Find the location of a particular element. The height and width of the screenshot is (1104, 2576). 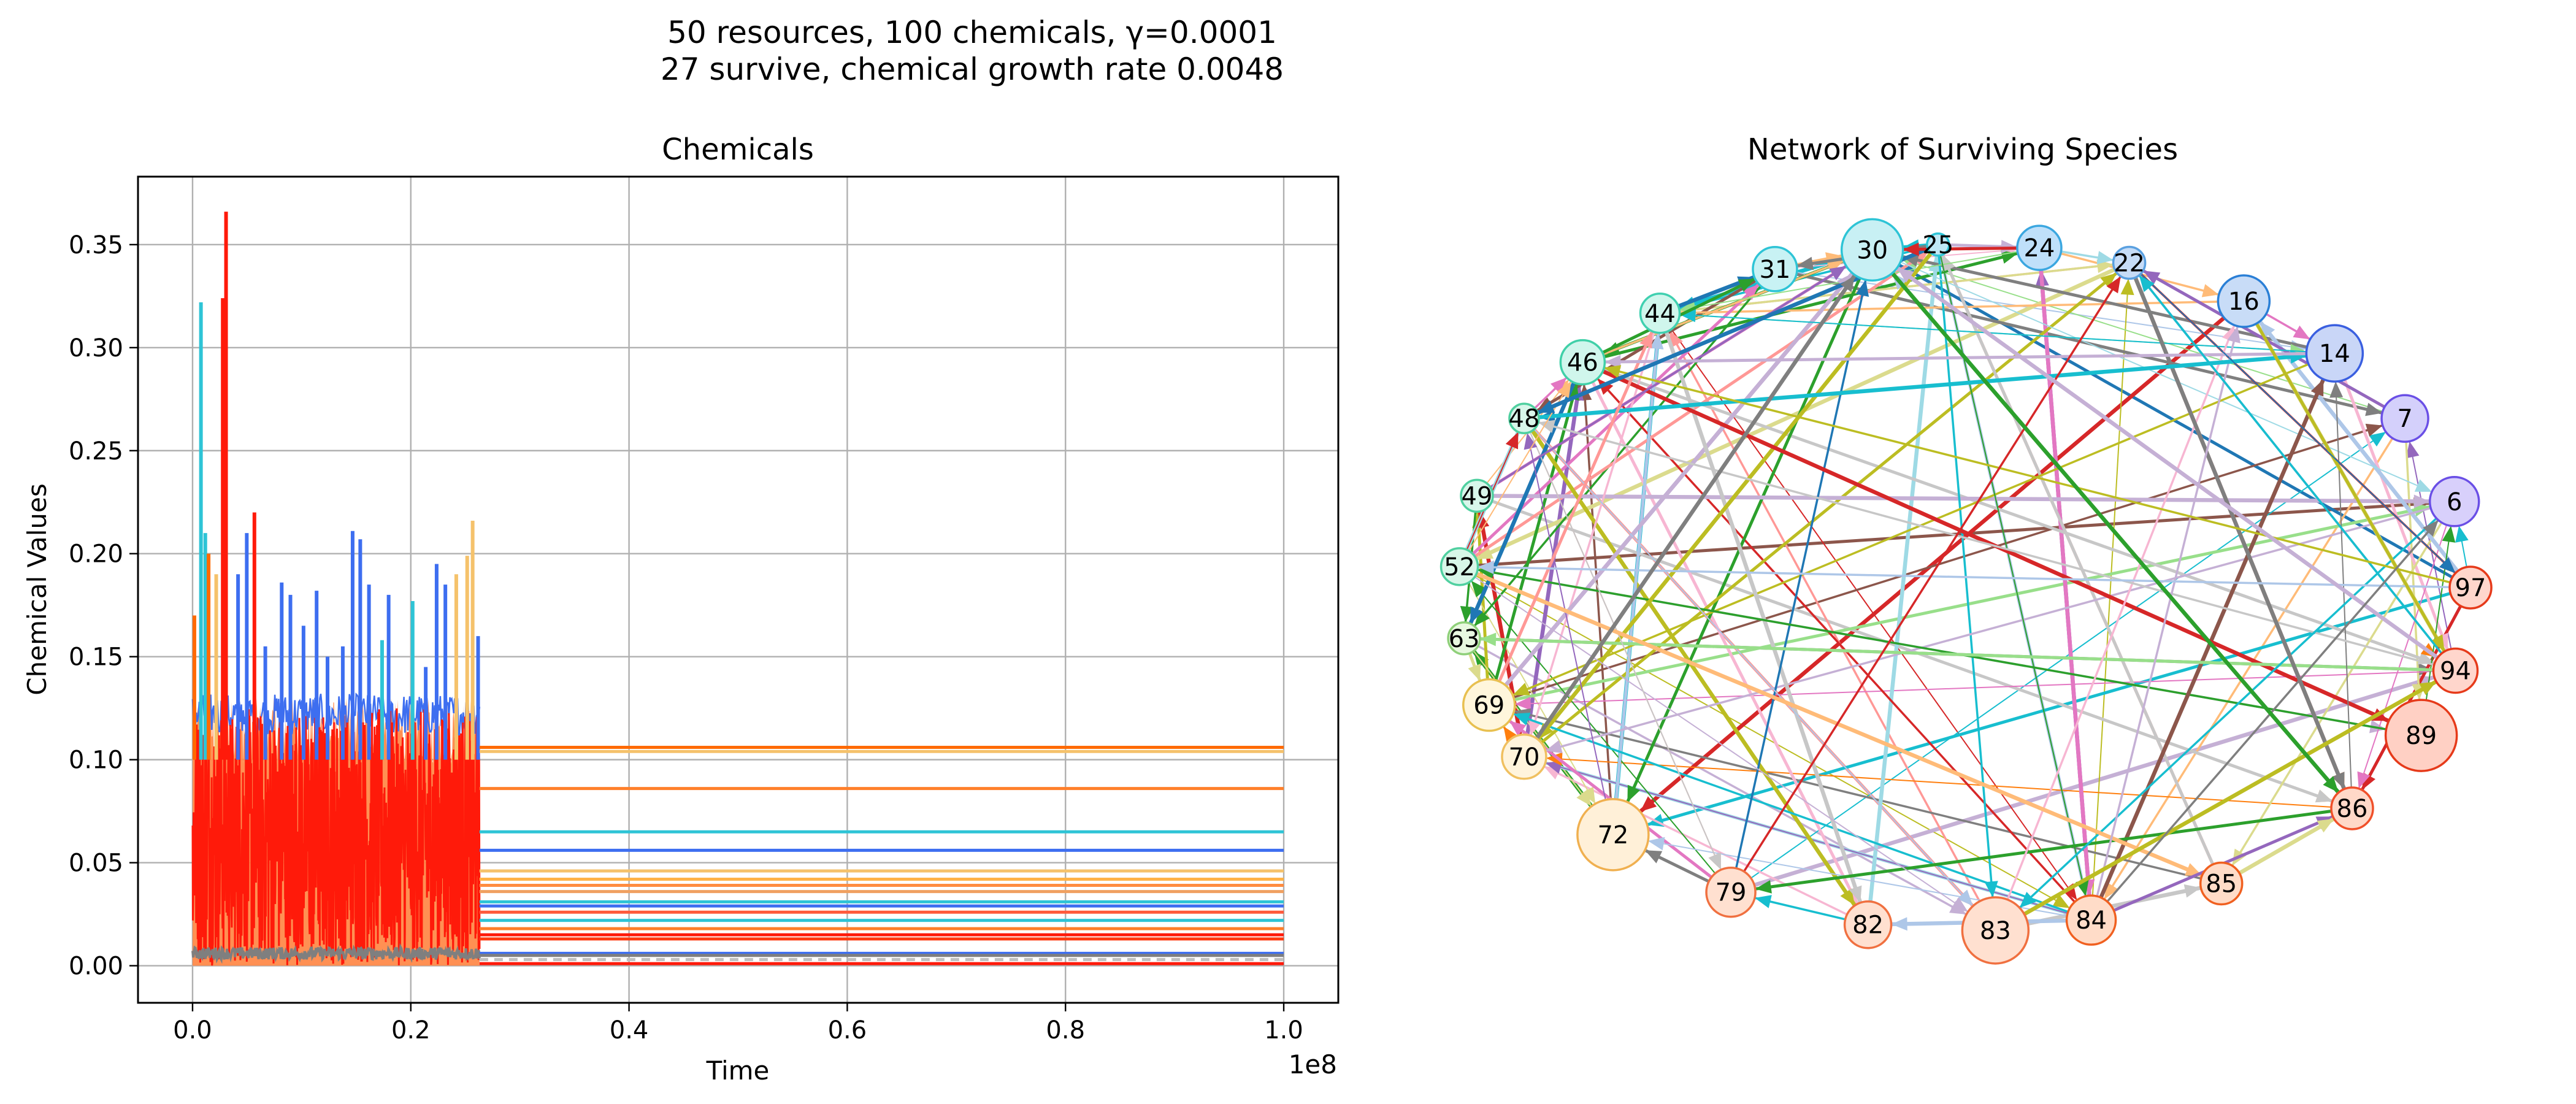

network-node-24: 24 is located at coordinates (2039, 247).